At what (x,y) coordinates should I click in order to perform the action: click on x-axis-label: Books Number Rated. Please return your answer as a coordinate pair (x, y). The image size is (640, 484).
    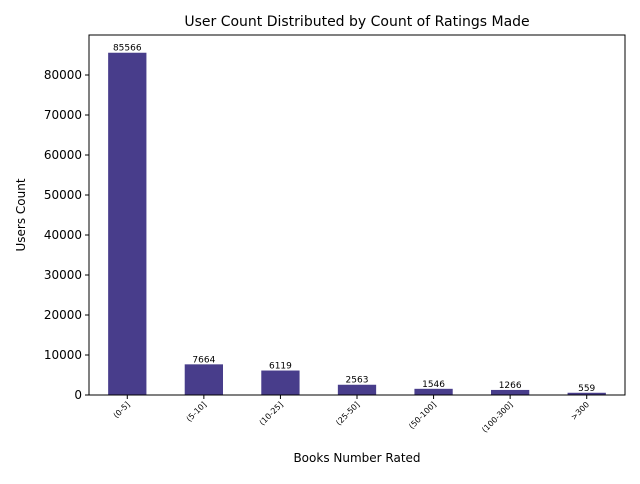
    Looking at the image, I should click on (356, 458).